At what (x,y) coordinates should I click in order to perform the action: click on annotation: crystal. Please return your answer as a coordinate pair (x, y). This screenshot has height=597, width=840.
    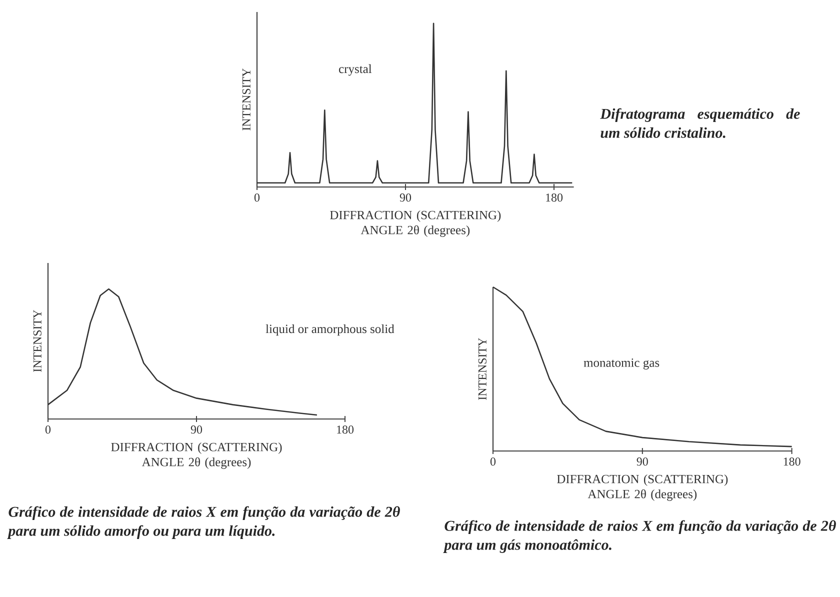
    Looking at the image, I should click on (355, 70).